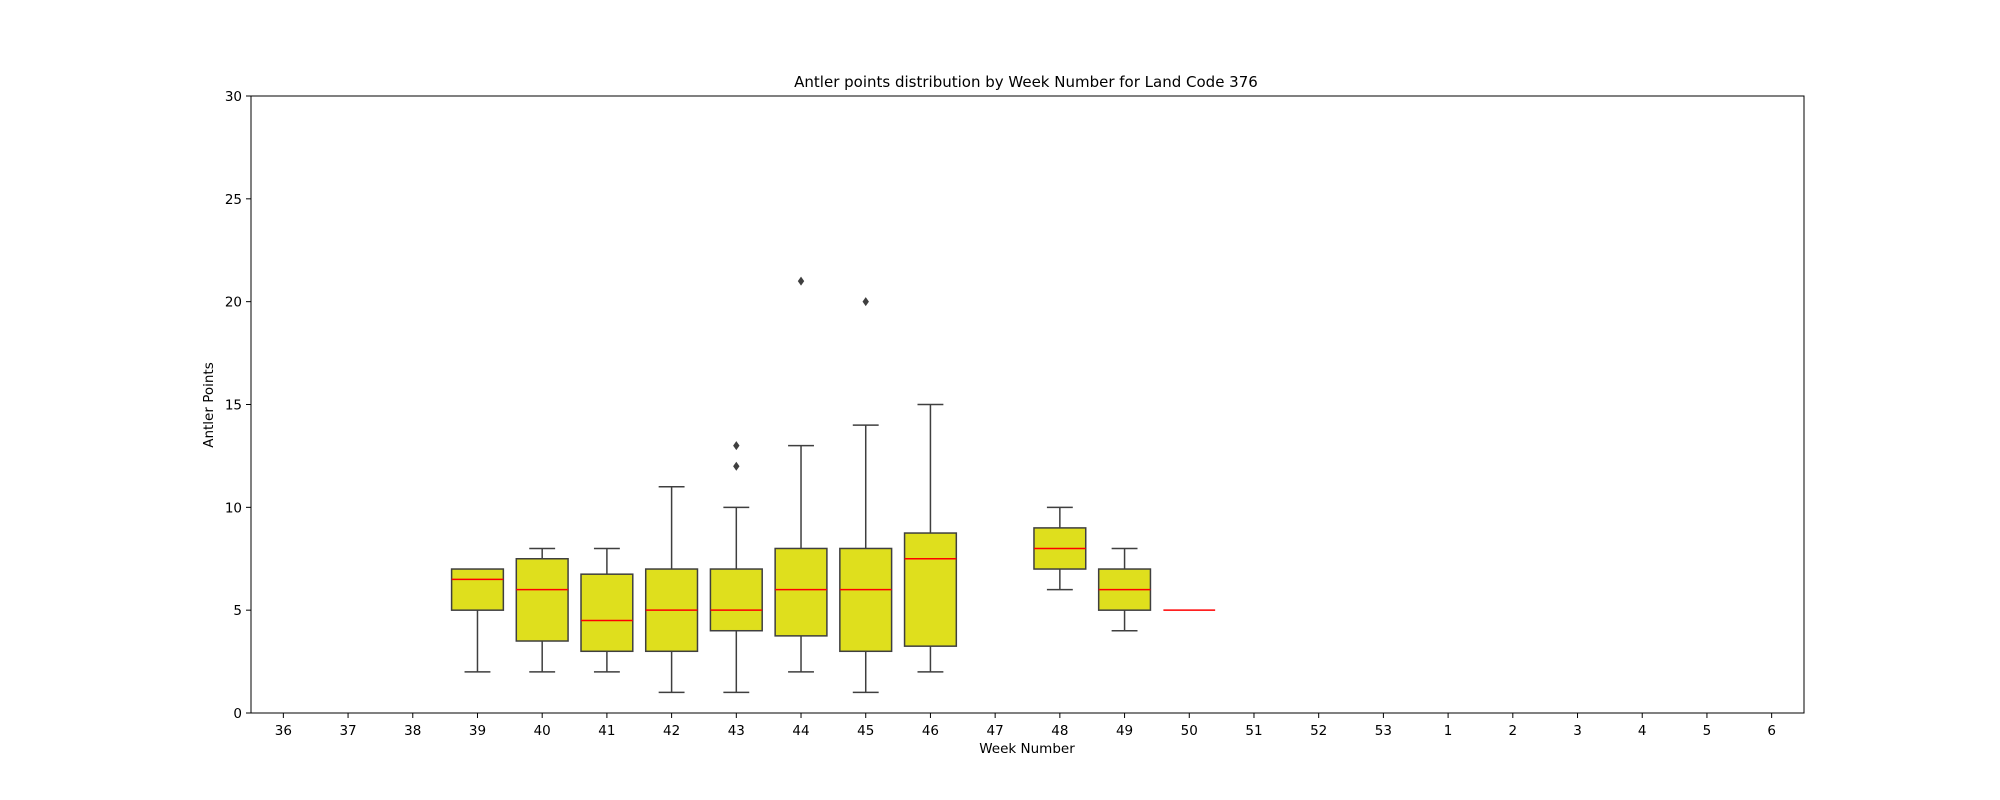 This screenshot has width=2000, height=800. What do you see at coordinates (1642, 731) in the screenshot?
I see `x-tick-label: 4` at bounding box center [1642, 731].